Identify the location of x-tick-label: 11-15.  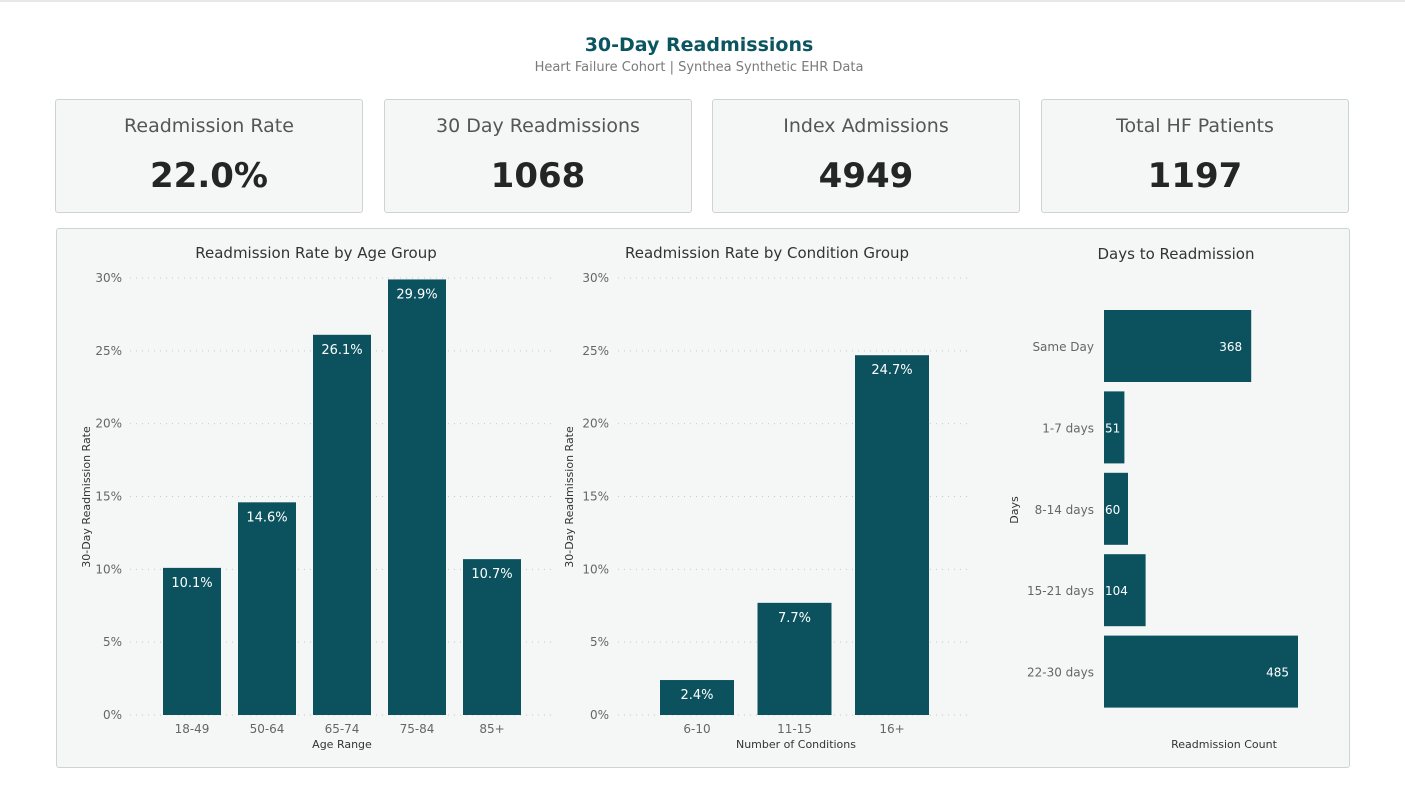
(794, 729).